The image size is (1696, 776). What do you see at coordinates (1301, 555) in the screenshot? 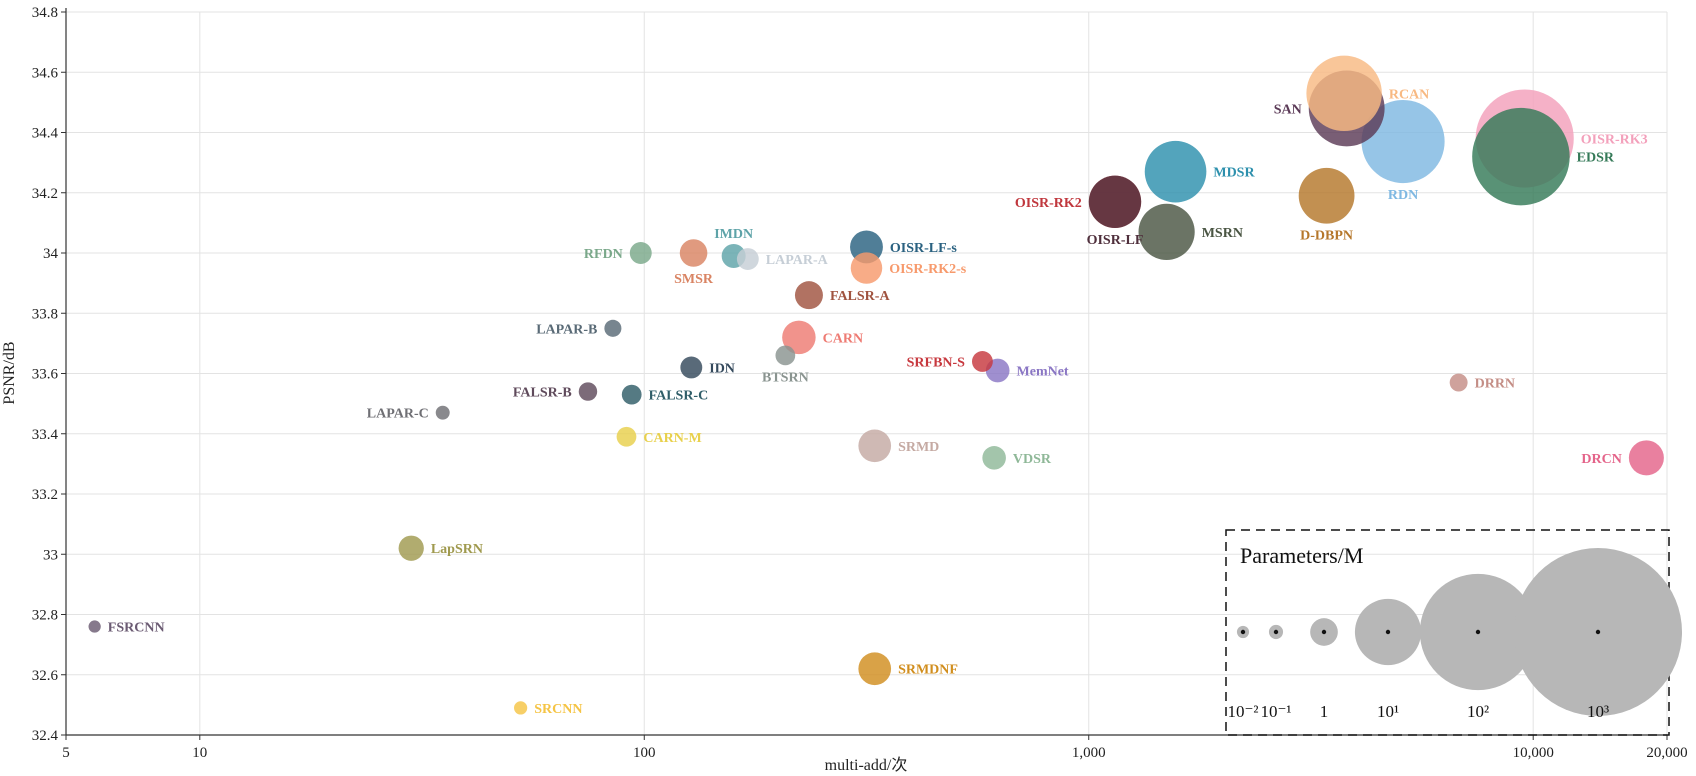
I see `legend-title: Parameters/M` at bounding box center [1301, 555].